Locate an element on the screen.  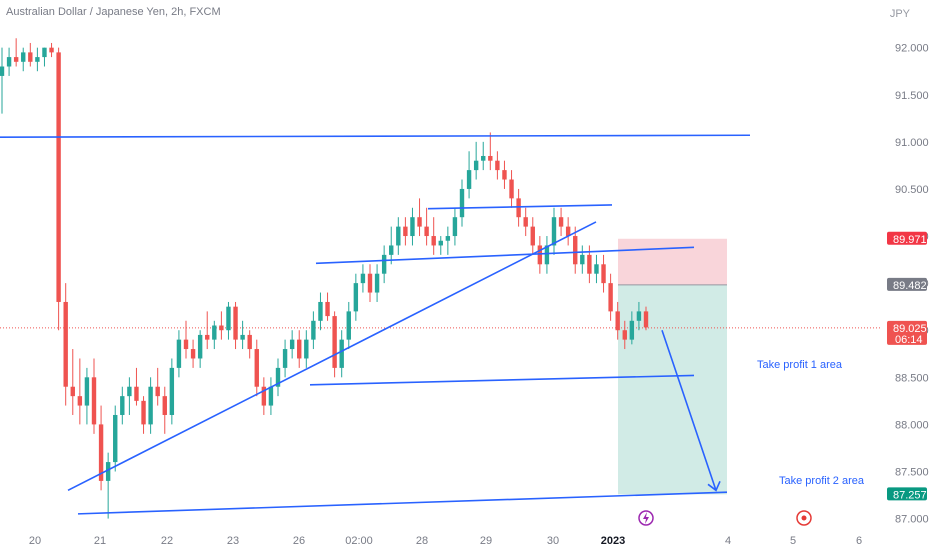
x-tick-label: 26 is located at coordinates (299, 541).